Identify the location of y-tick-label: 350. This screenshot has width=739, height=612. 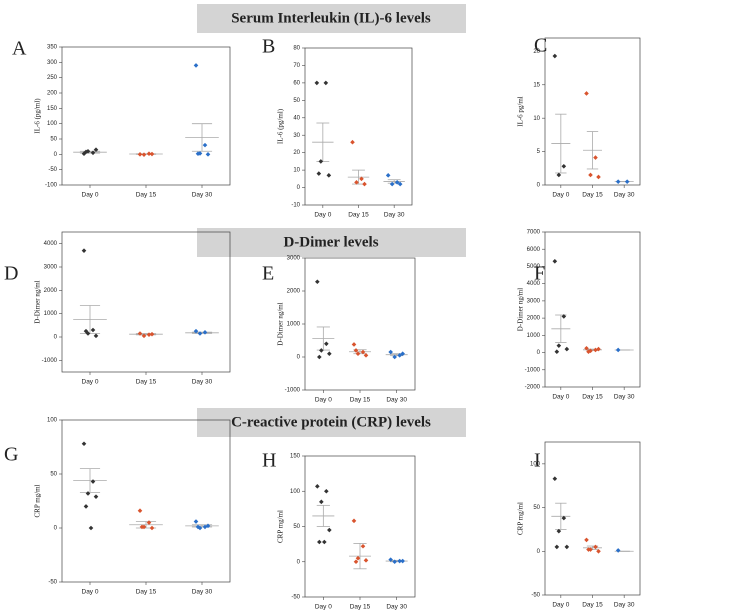
(52, 48).